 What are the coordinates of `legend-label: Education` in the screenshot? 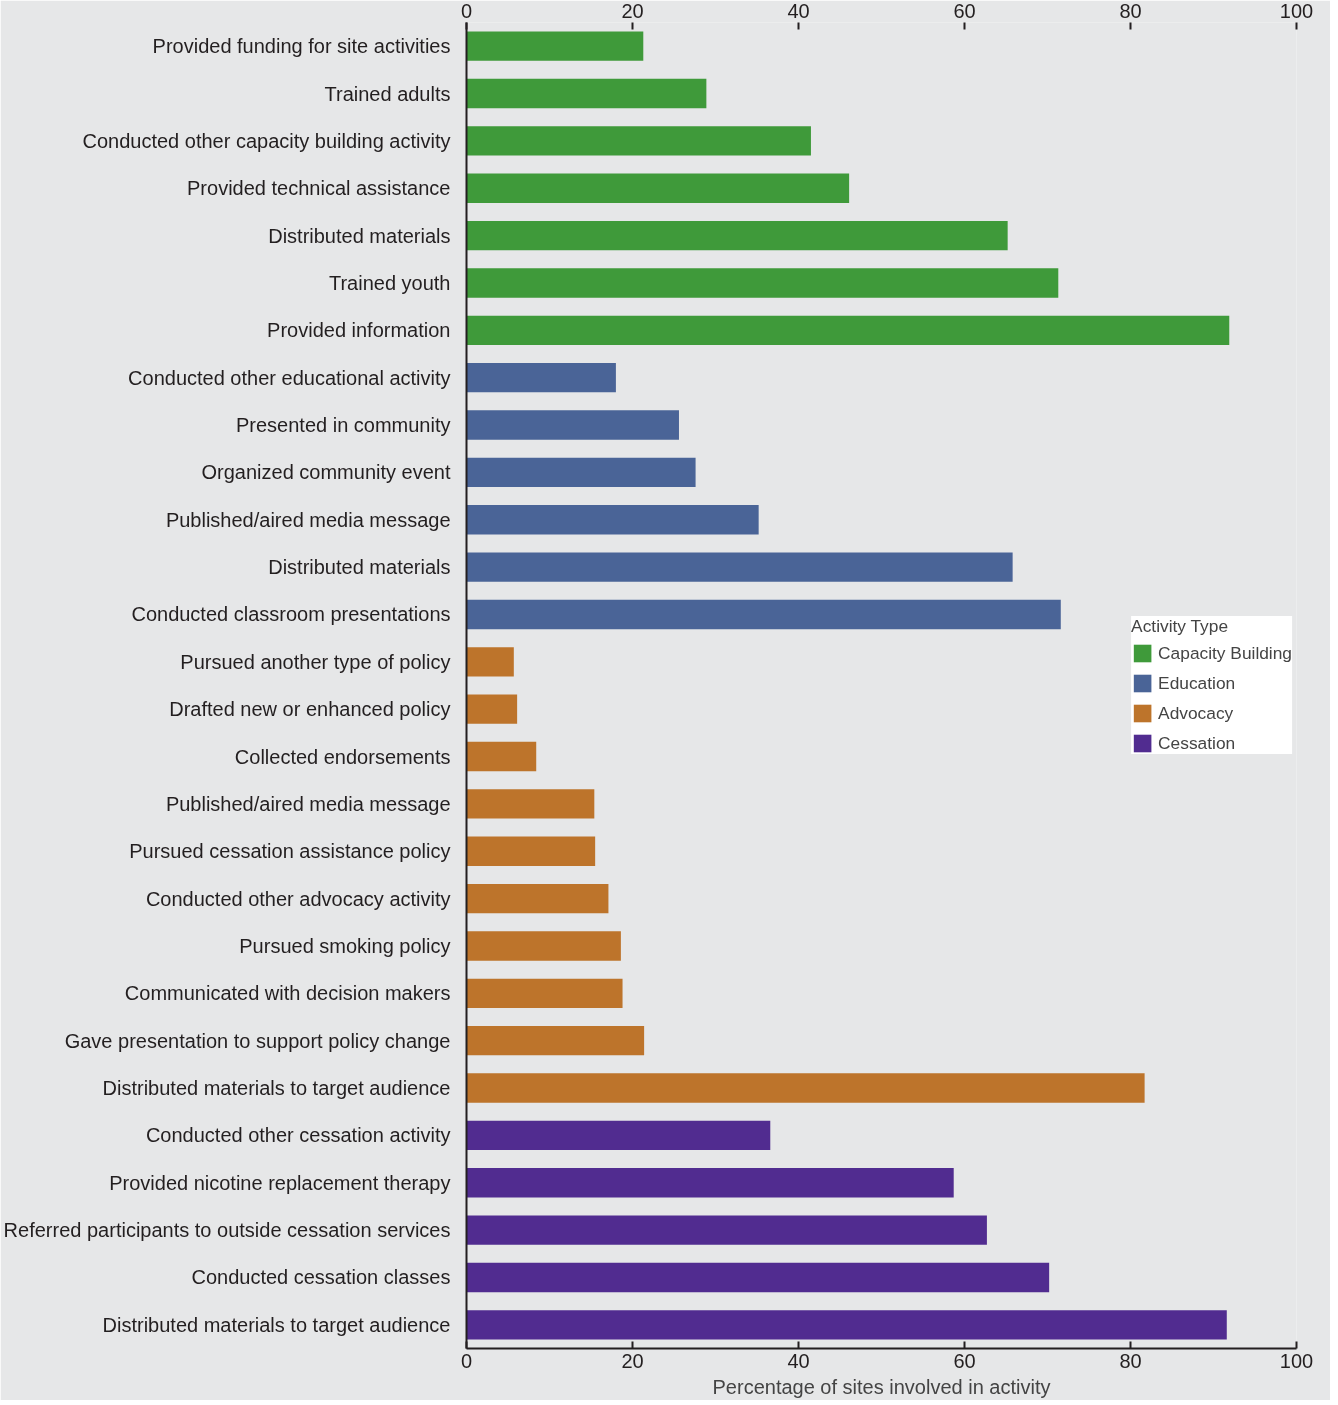 It's located at (1197, 683).